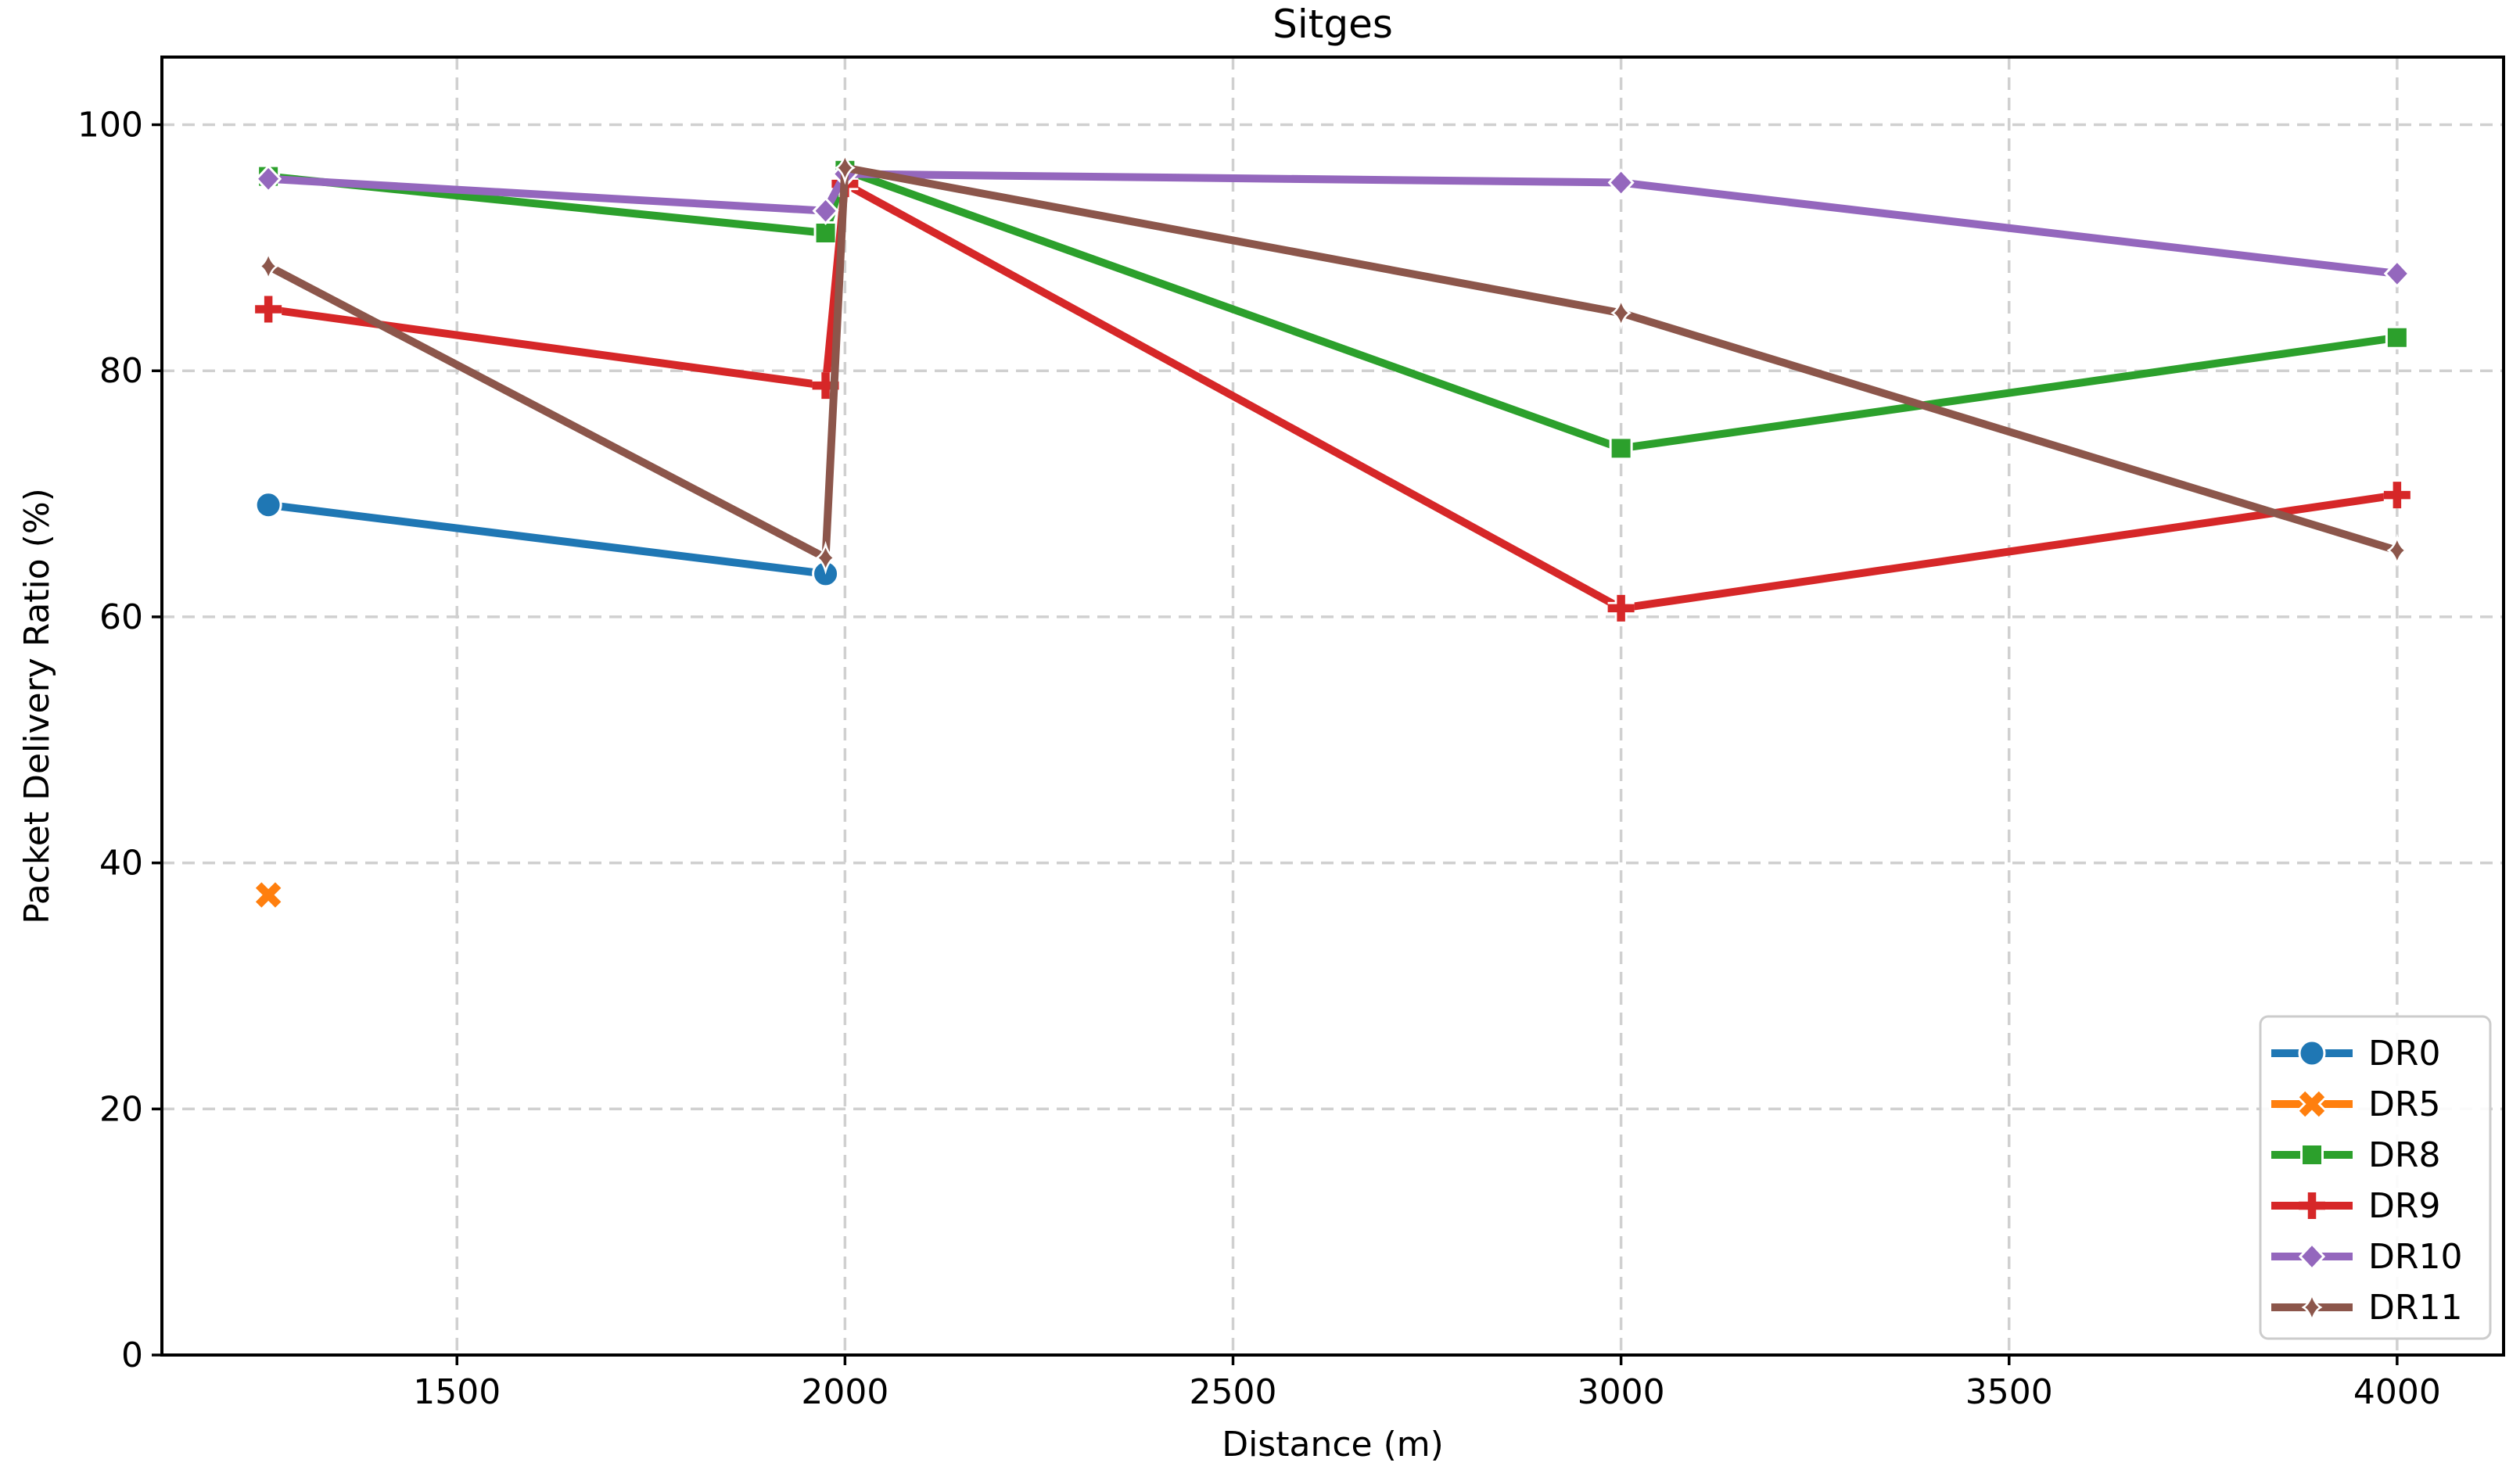 This screenshot has width=2520, height=1477. I want to click on data-point-DR8-1975, so click(825, 234).